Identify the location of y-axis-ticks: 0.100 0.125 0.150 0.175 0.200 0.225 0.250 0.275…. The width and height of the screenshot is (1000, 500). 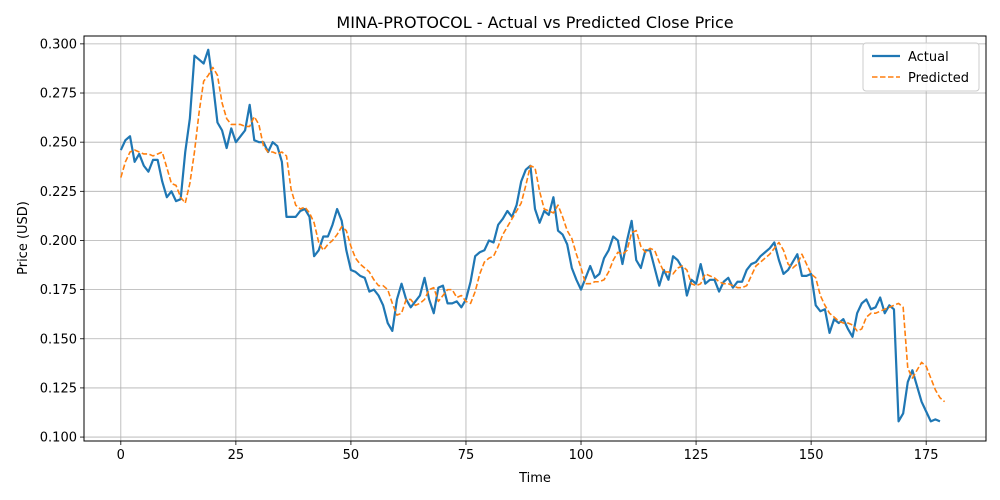
(62, 241).